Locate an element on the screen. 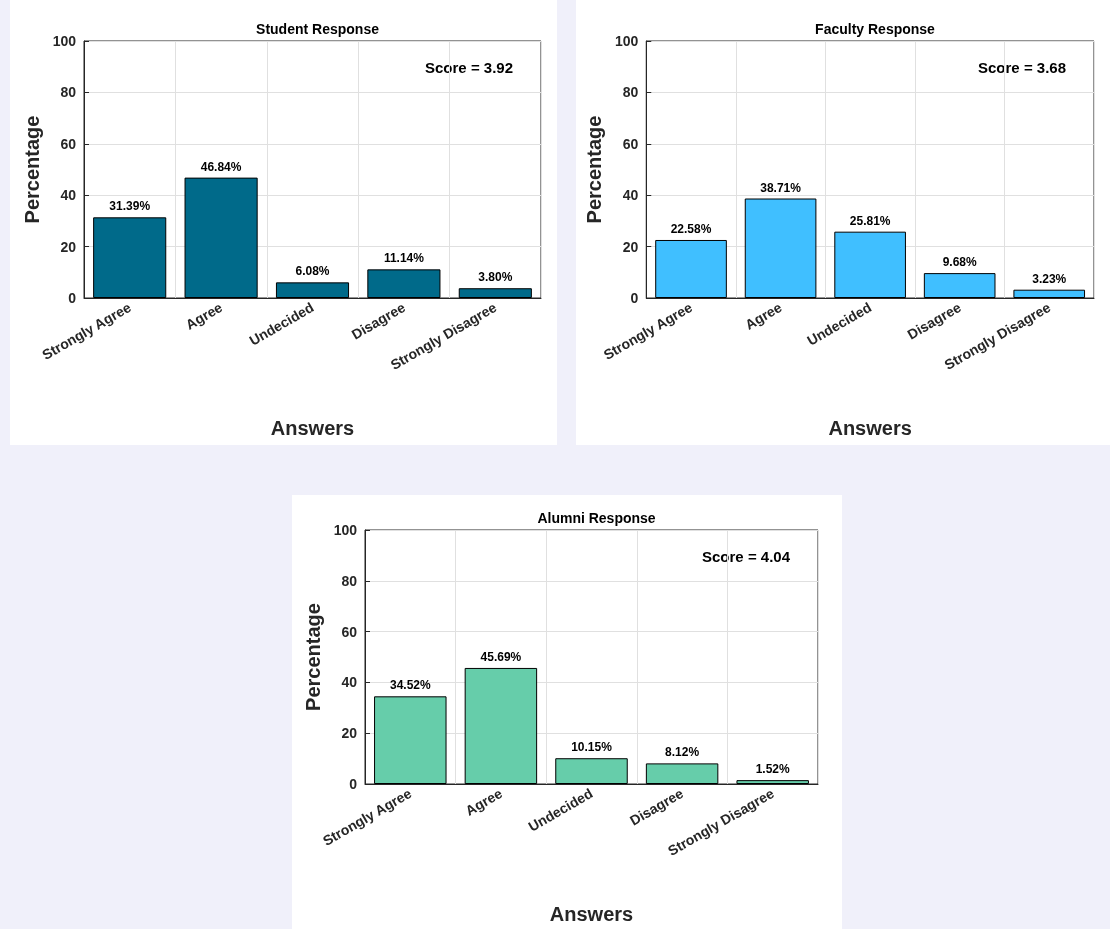 Image resolution: width=1110 pixels, height=929 pixels. data-label: 1.52% is located at coordinates (773, 769).